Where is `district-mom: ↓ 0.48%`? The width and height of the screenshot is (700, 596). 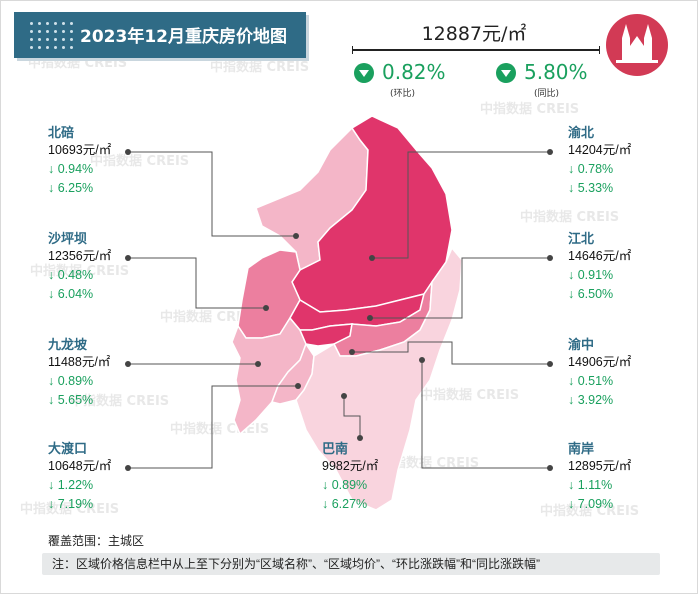
district-mom: ↓ 0.48% is located at coordinates (71, 275).